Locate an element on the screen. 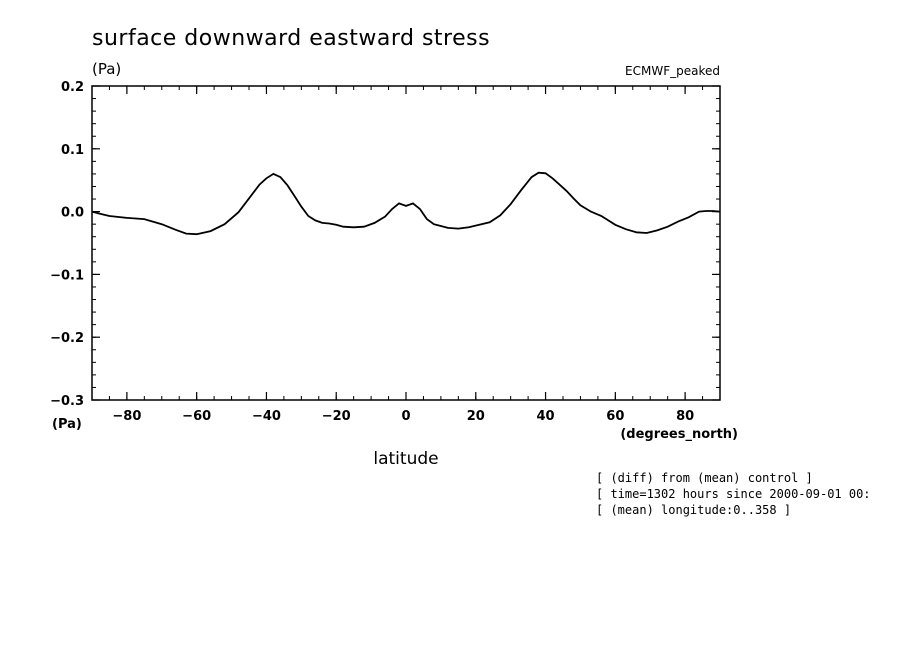 The width and height of the screenshot is (904, 654). x-axis-label: latitude is located at coordinates (405, 459).